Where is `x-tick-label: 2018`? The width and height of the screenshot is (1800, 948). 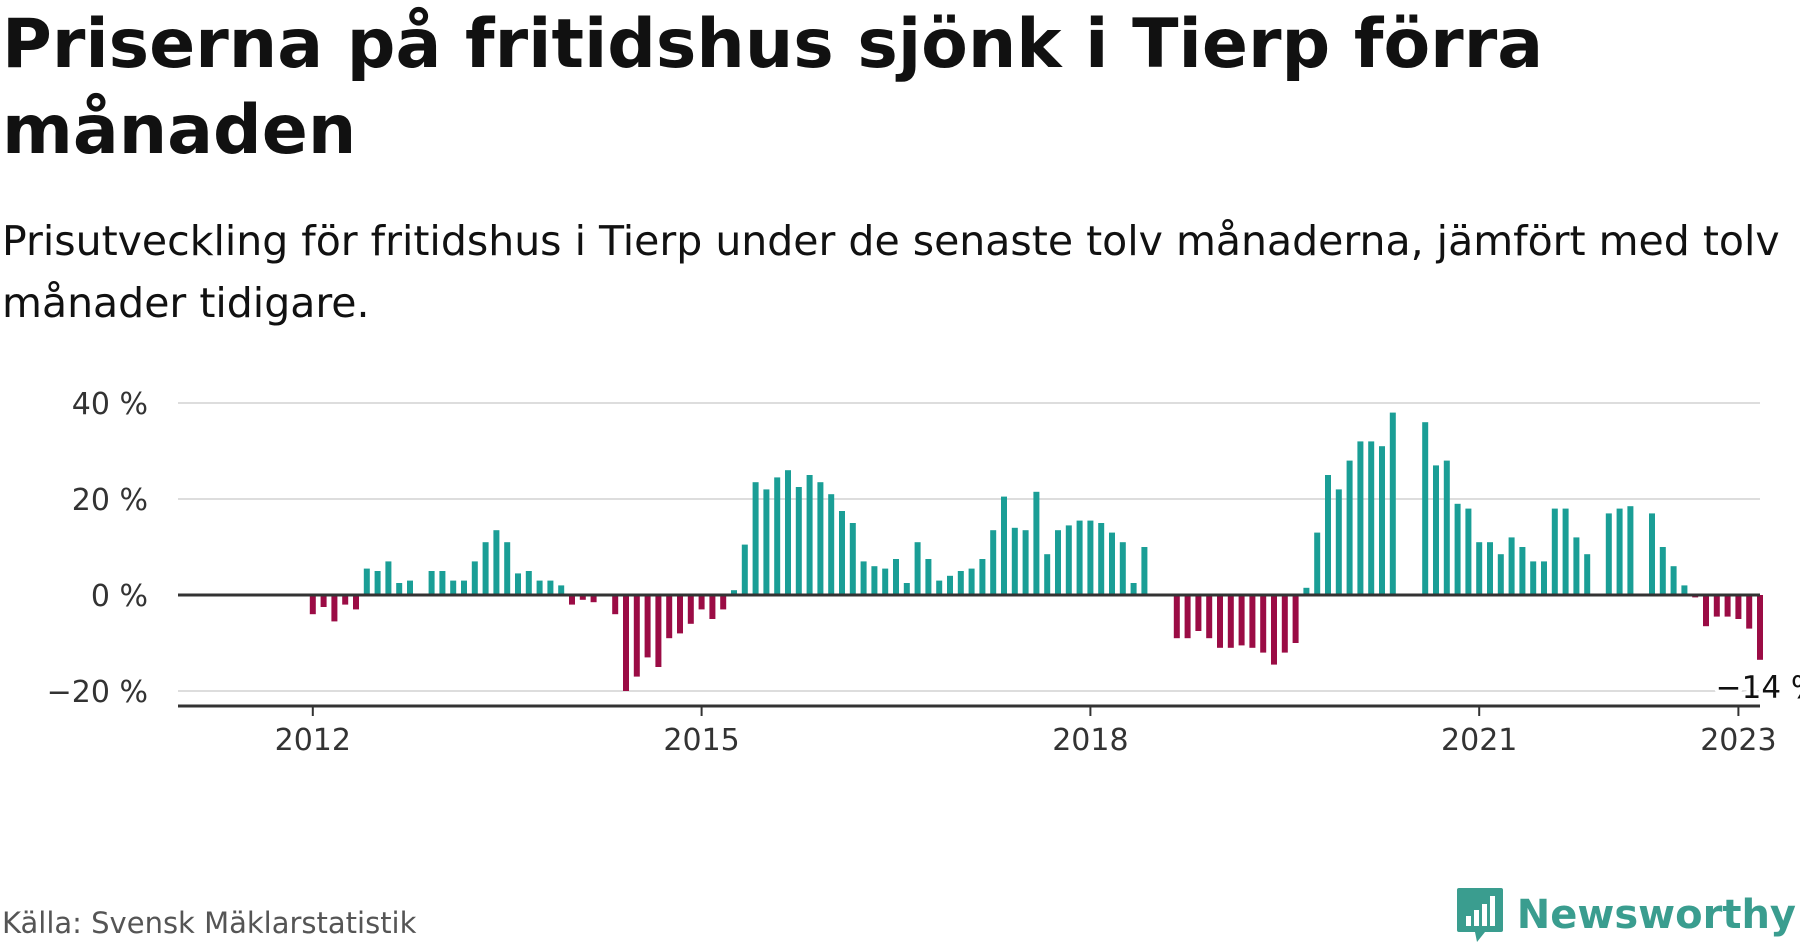
x-tick-label: 2018 is located at coordinates (1090, 740).